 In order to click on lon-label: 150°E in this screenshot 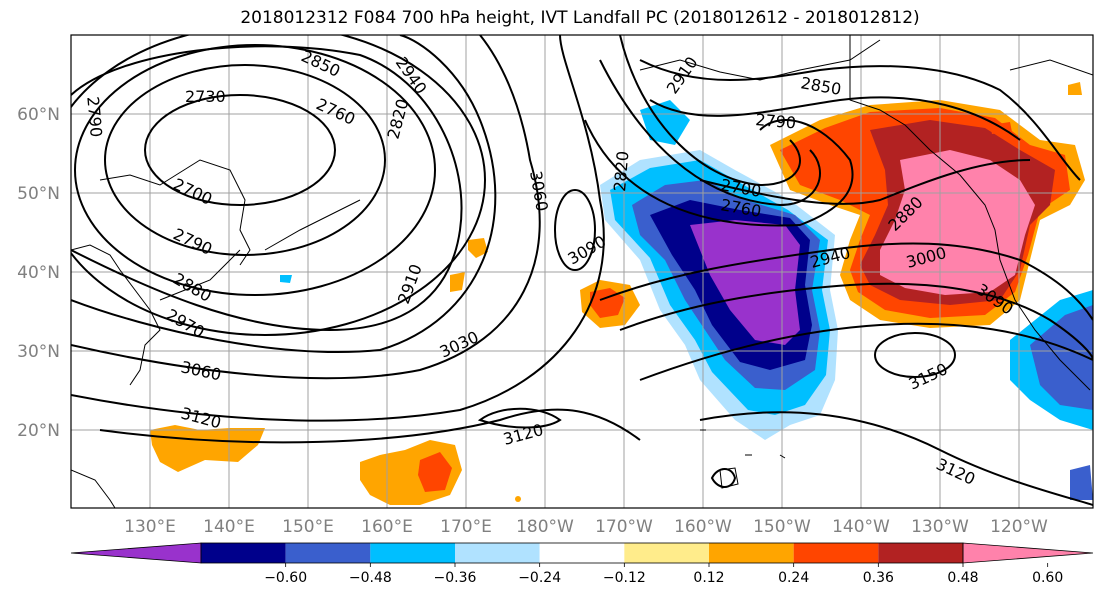, I will do `click(308, 527)`.